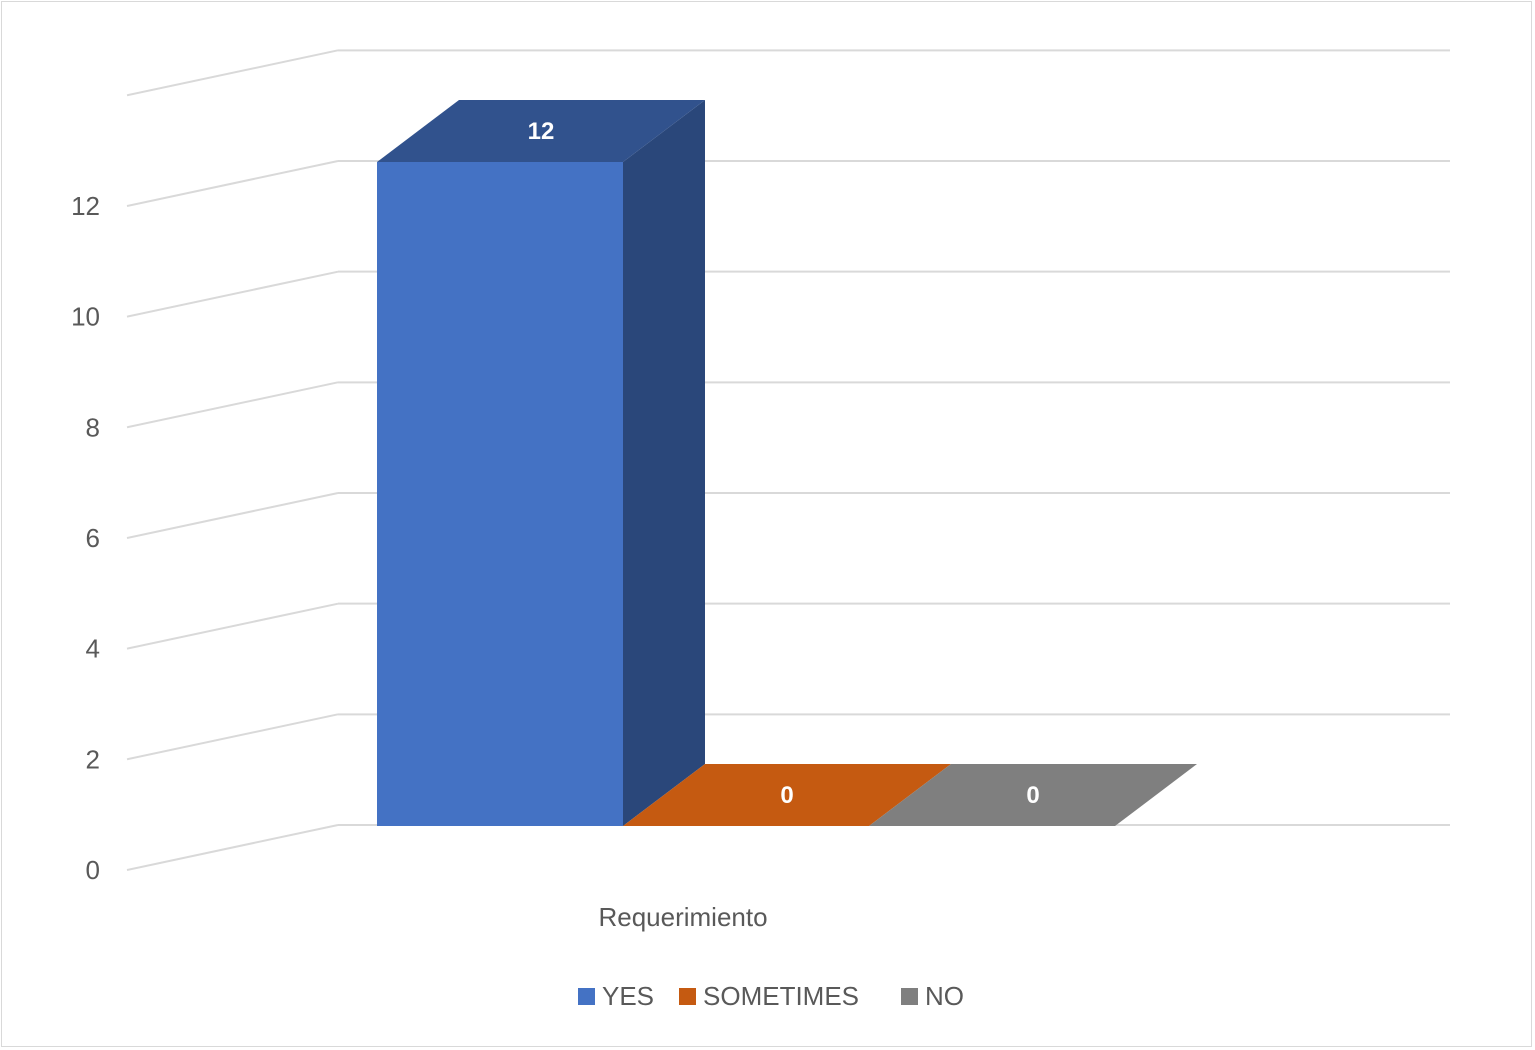  What do you see at coordinates (628, 996) in the screenshot?
I see `legend-label-yes: YES` at bounding box center [628, 996].